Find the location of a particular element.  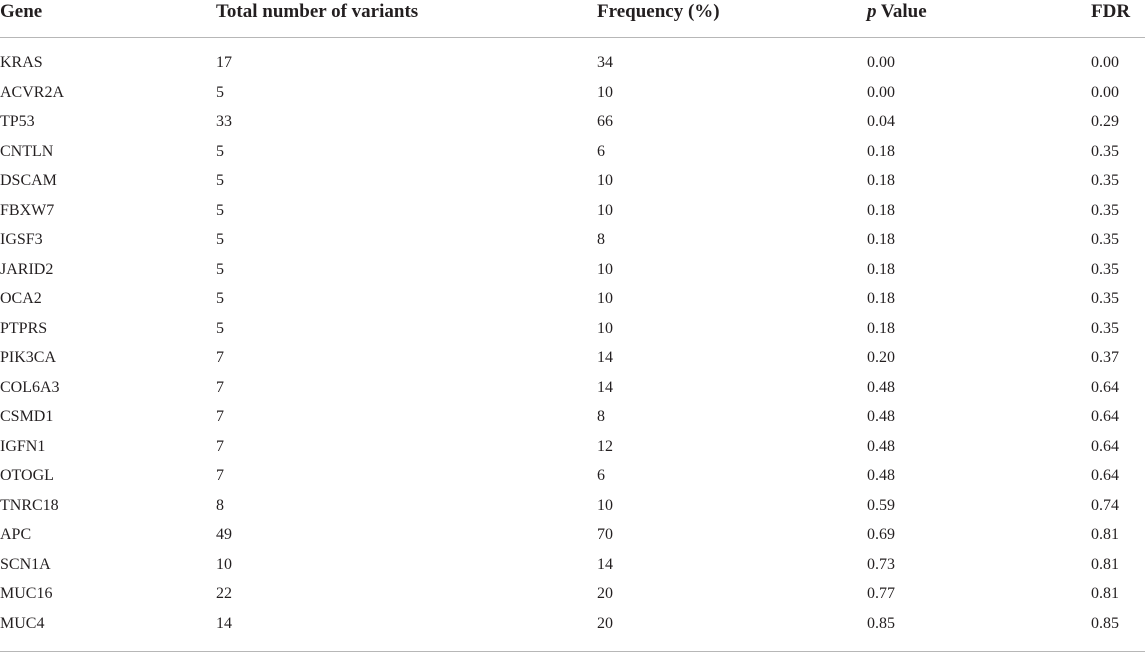

cell-gene: SCN1A is located at coordinates (25, 564).